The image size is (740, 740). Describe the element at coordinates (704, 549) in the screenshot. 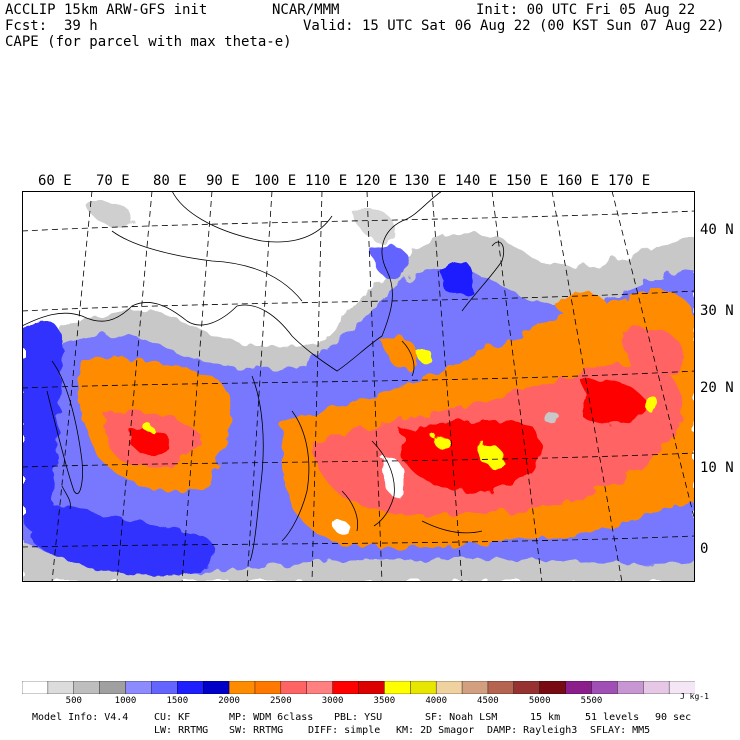

I see `lat-label: 0` at that location.